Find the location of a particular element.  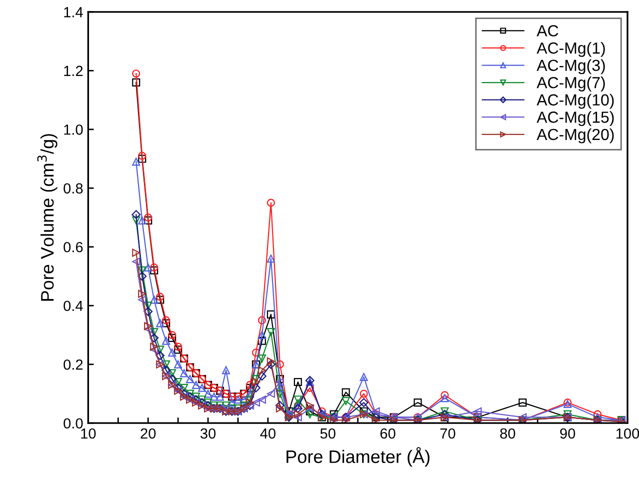

x-tick-label: 20 is located at coordinates (148, 433).